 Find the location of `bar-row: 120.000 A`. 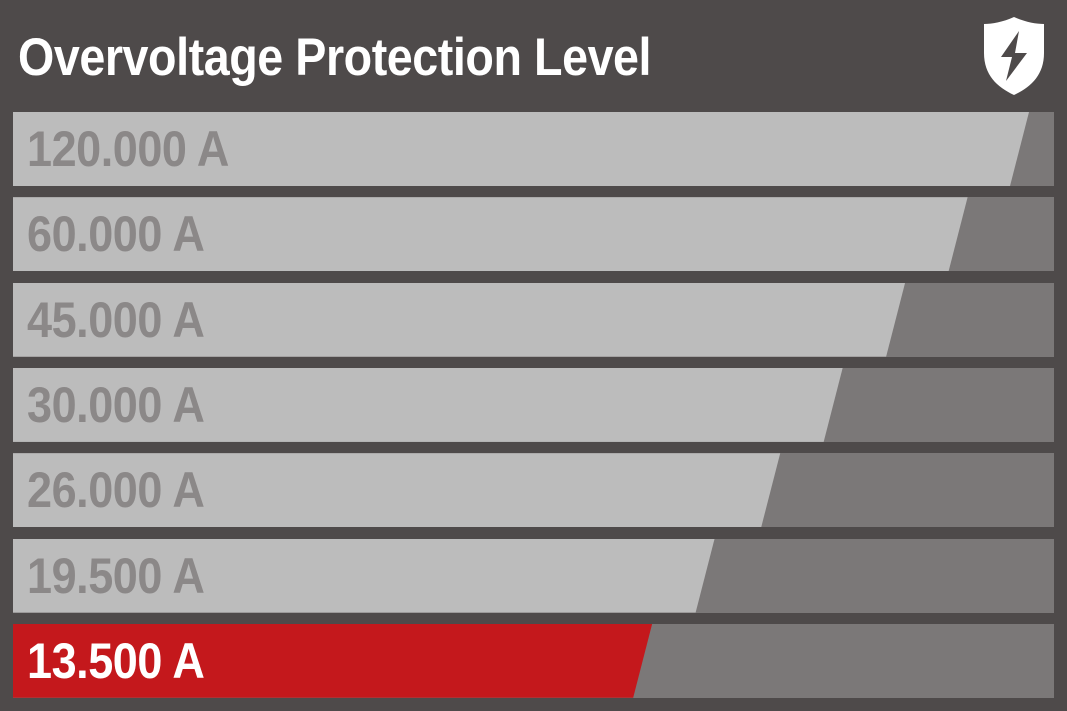

bar-row: 120.000 A is located at coordinates (533, 149).